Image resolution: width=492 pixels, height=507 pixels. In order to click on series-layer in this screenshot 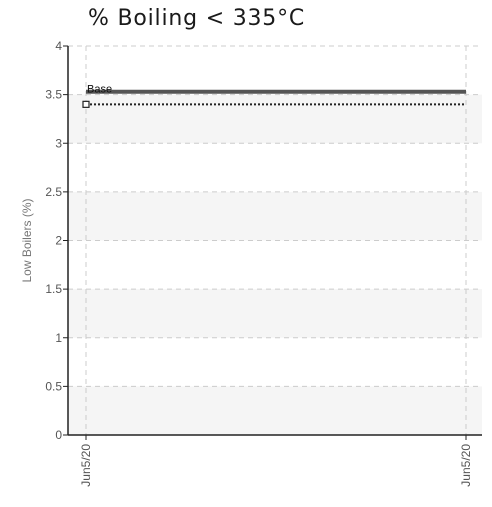, I will do `click(274, 98)`.